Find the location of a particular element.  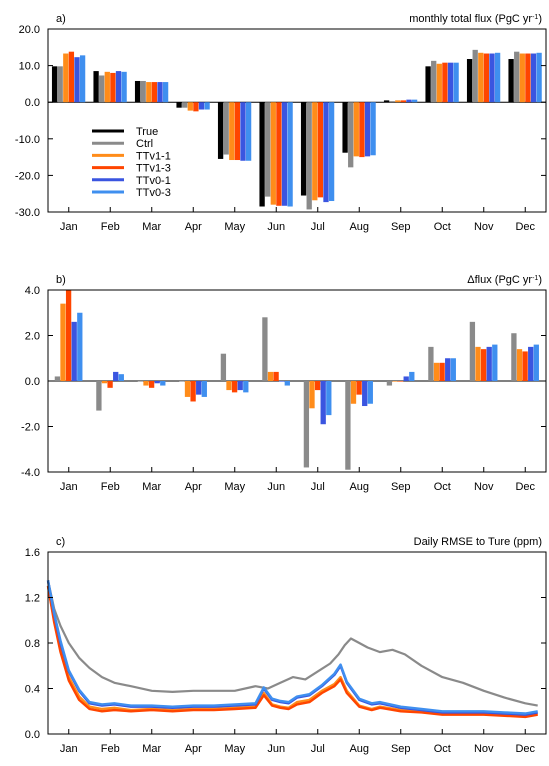

bar-ttv0-3-oct is located at coordinates (453, 369).